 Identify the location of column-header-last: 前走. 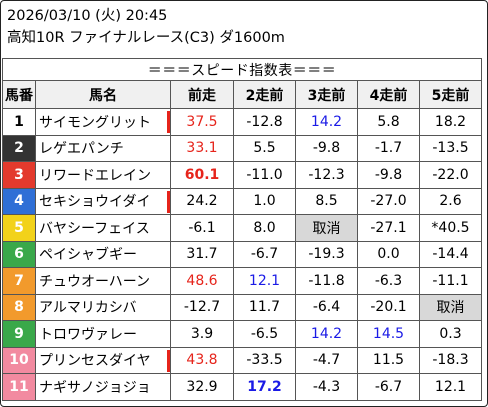
(202, 94).